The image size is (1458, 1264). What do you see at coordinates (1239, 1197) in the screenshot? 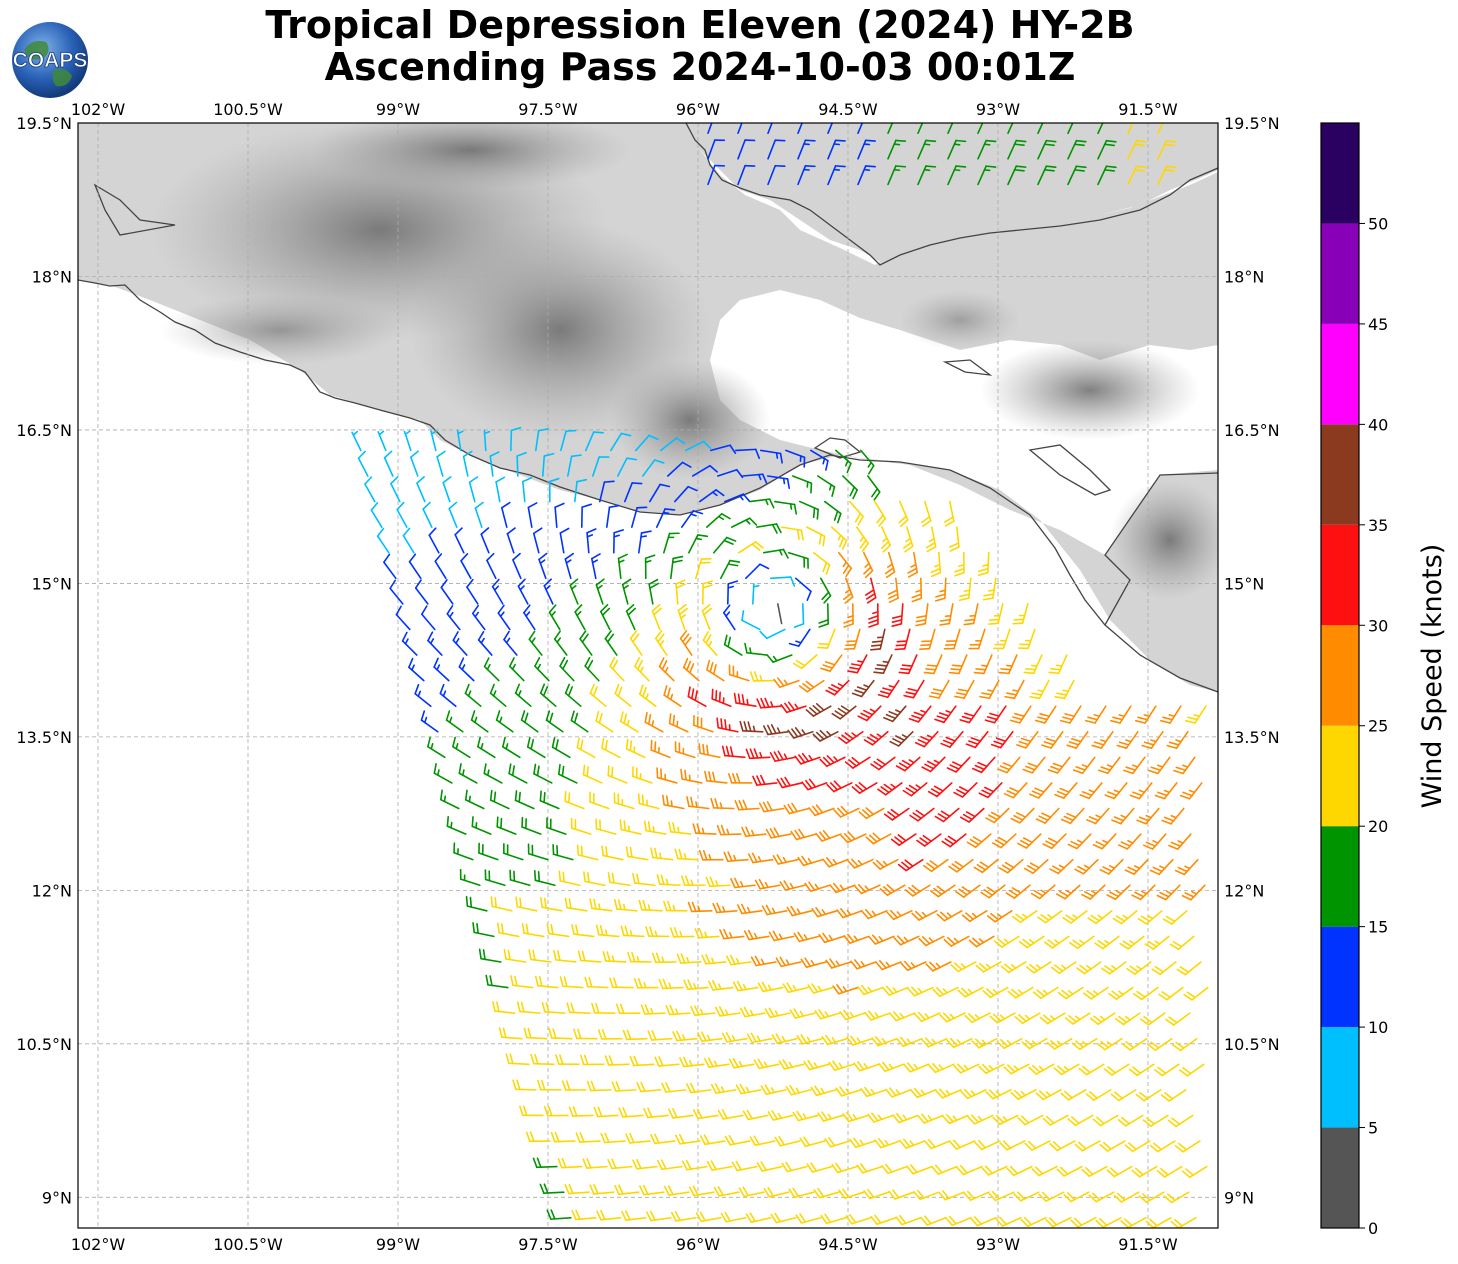
I see `lat-tick-right-7: 9°N` at bounding box center [1239, 1197].